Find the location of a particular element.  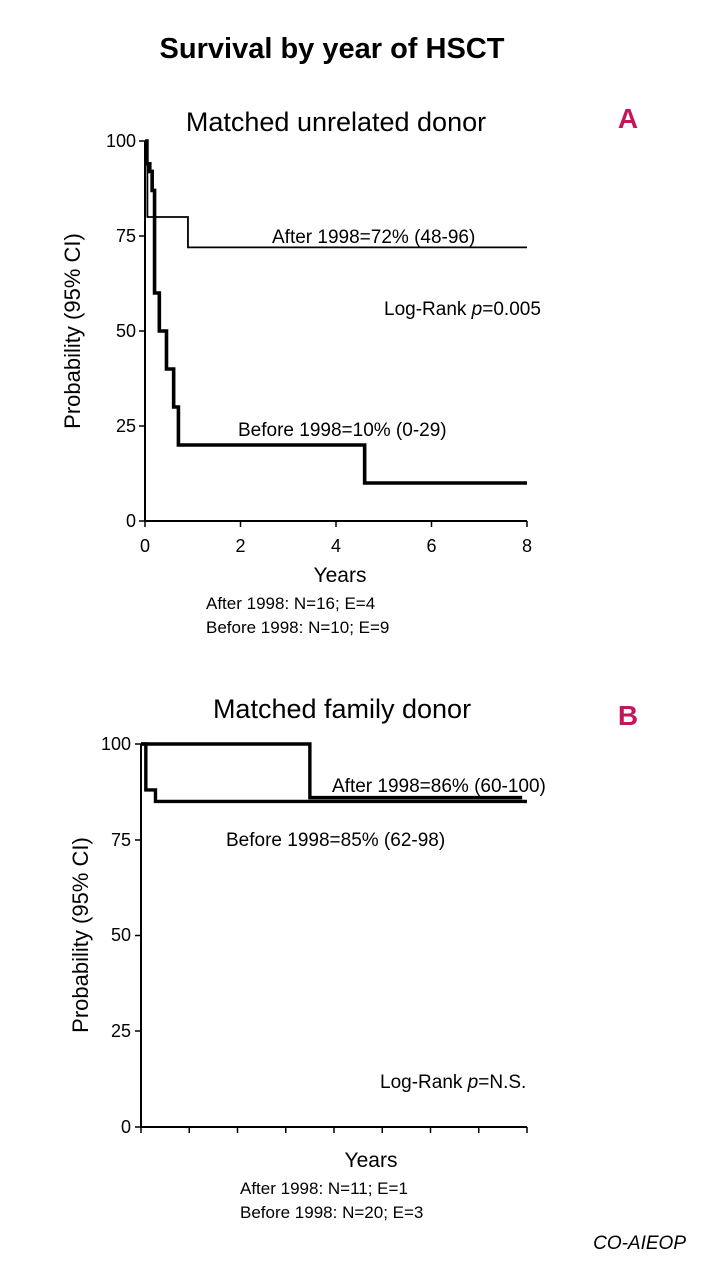

panel-b-series-after-1998-line is located at coordinates (332, 771).